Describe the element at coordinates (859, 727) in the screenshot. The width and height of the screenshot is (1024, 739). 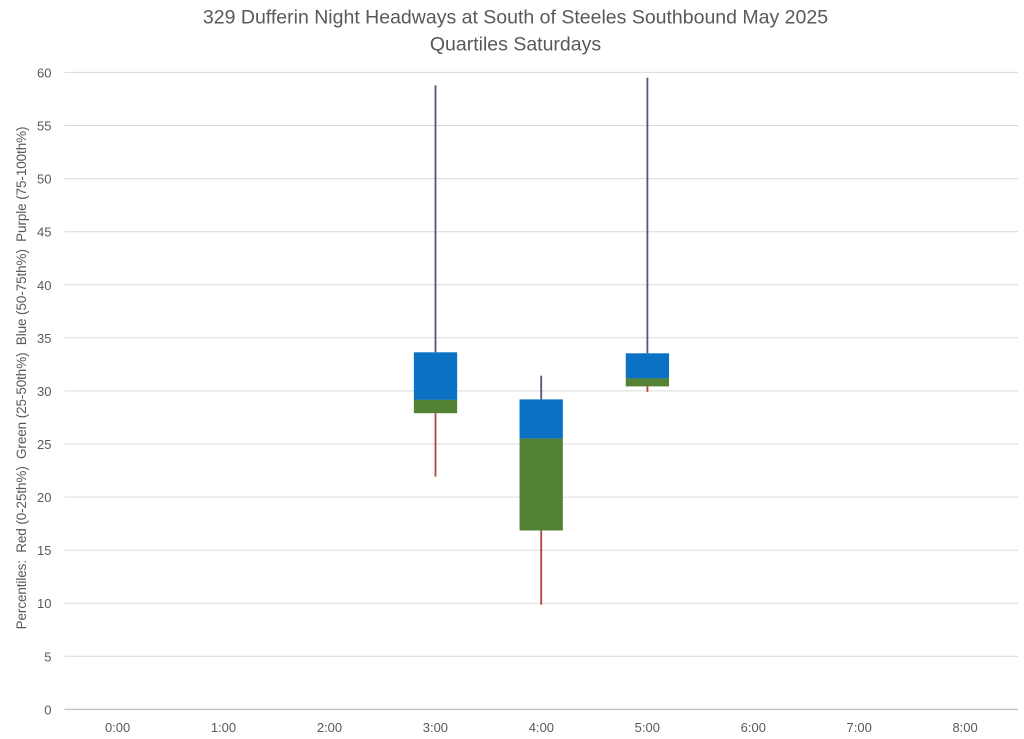
I see `svg-text: 7:00` at that location.